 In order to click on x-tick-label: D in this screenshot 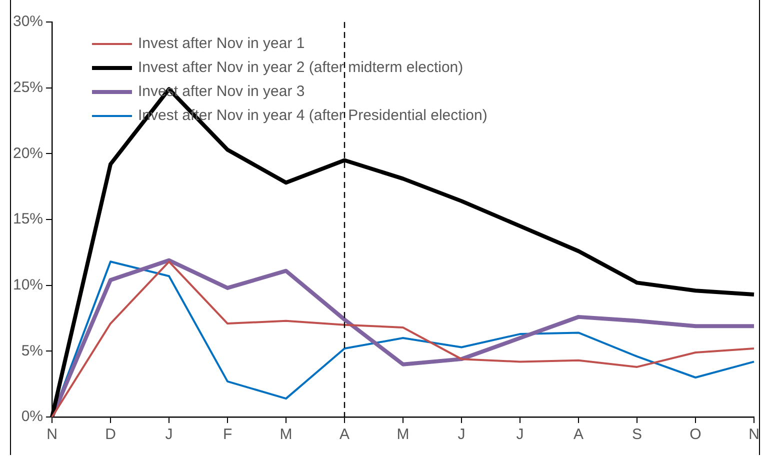, I will do `click(110, 435)`.